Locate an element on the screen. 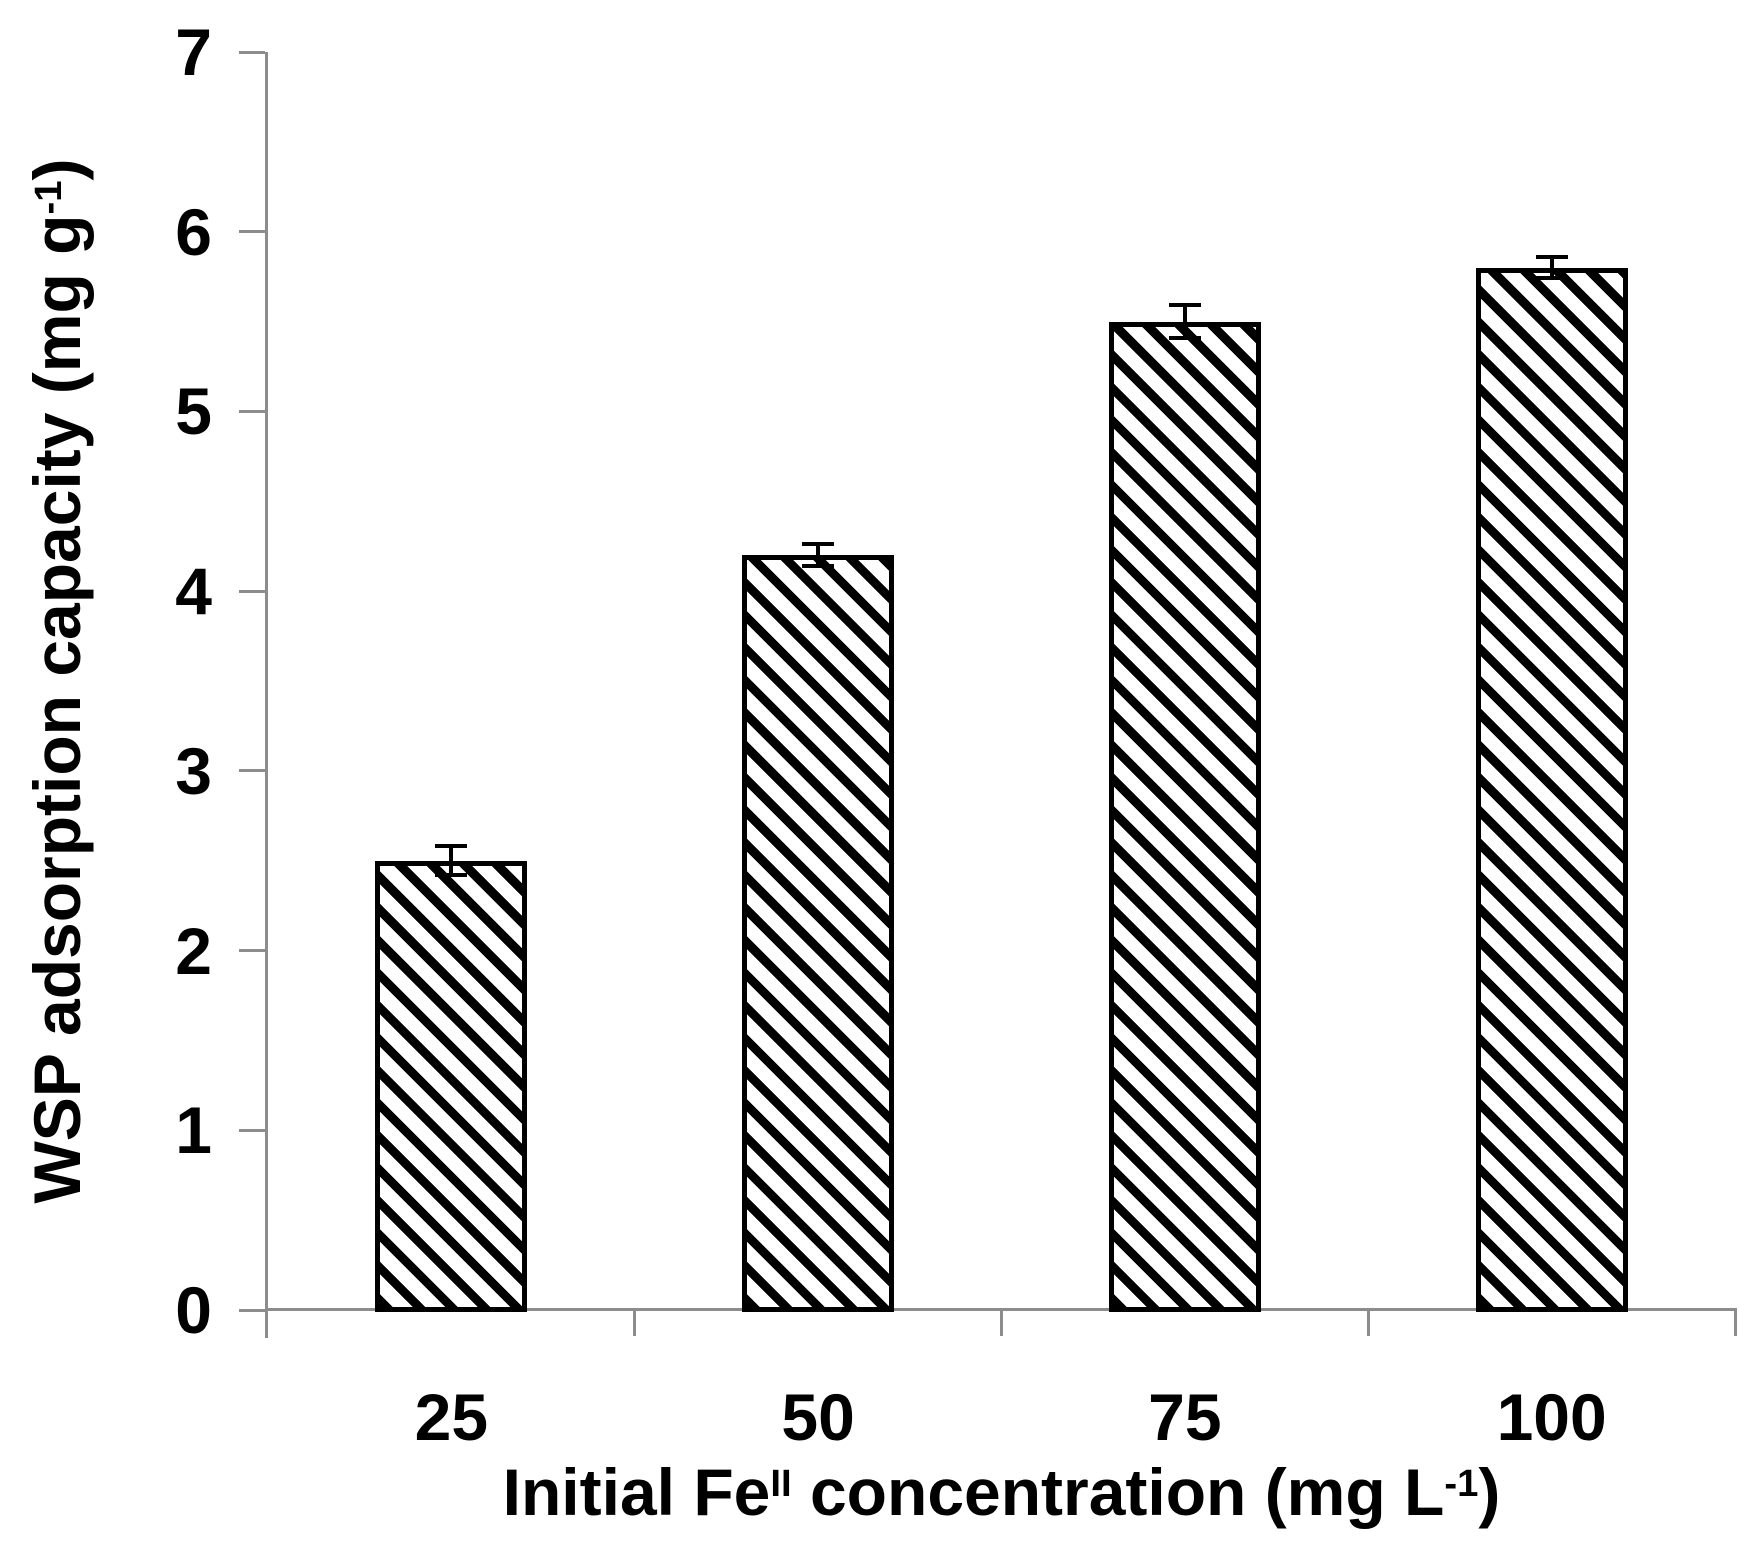 The image size is (1758, 1545). error-bar-75-cap-top is located at coordinates (1184, 305).